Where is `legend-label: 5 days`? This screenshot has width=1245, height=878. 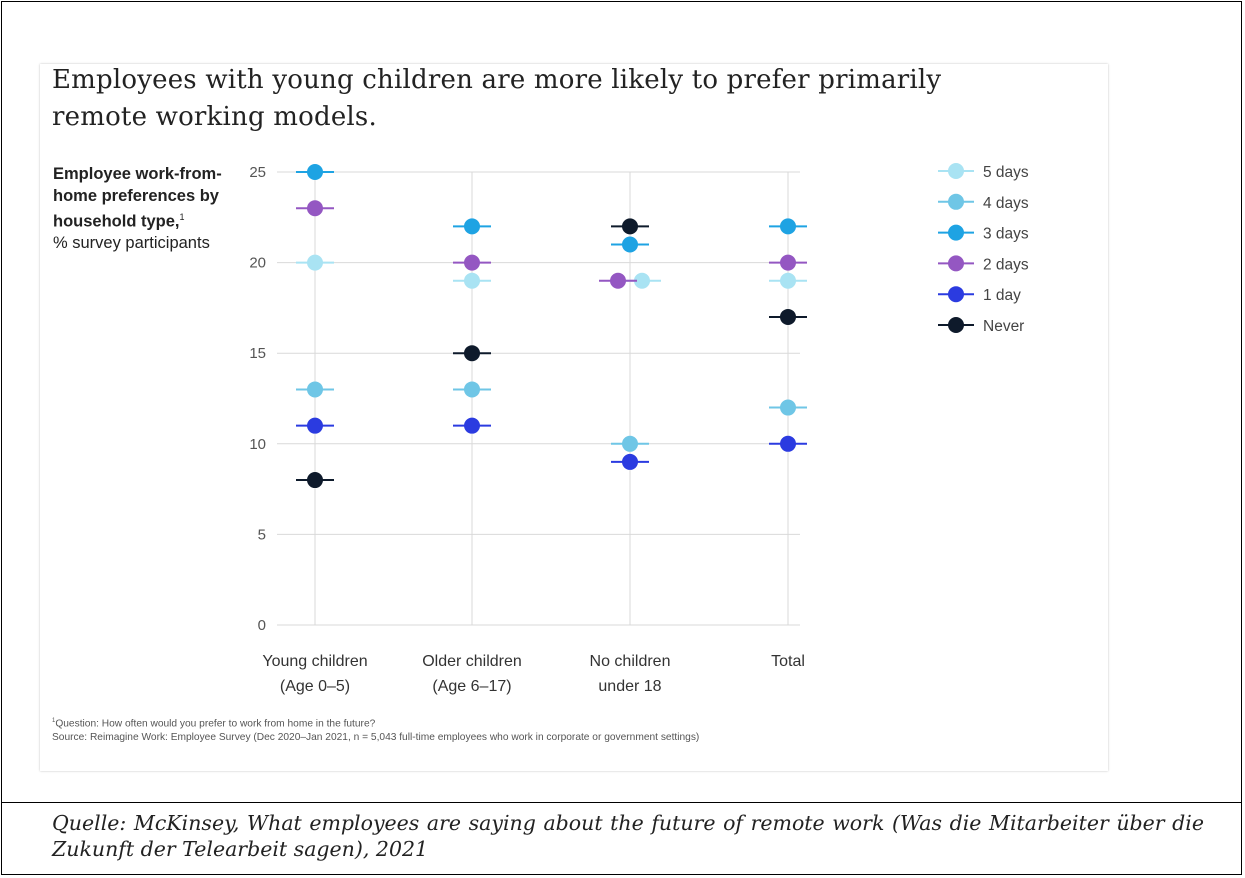
legend-label: 5 days is located at coordinates (1006, 172).